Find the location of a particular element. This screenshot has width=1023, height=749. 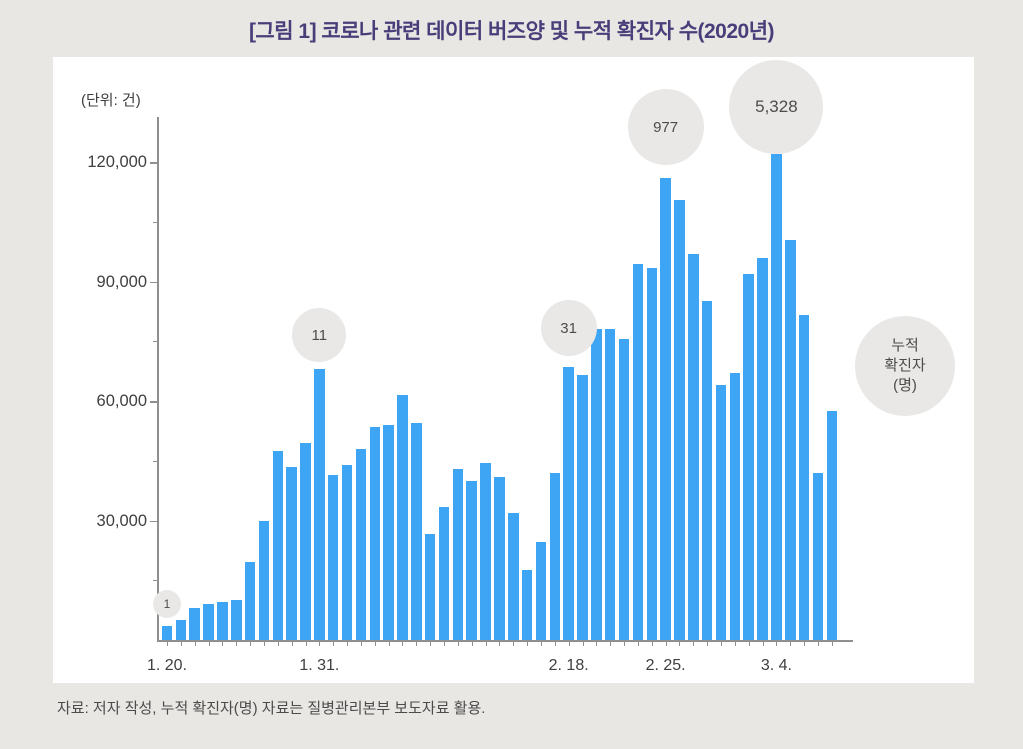

y-tick-label: 30,000 is located at coordinates (121, 520).